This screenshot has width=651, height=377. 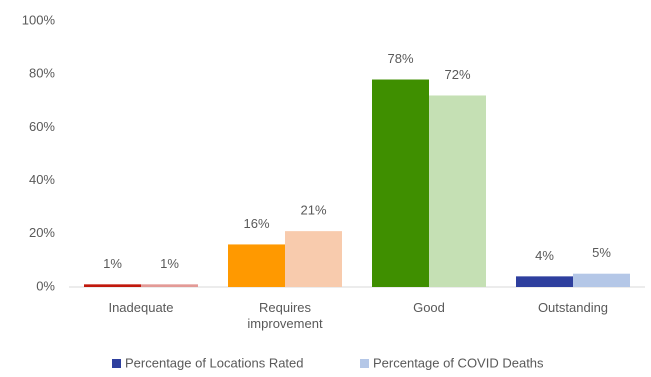 What do you see at coordinates (42, 126) in the screenshot?
I see `y-tick-label: 60%` at bounding box center [42, 126].